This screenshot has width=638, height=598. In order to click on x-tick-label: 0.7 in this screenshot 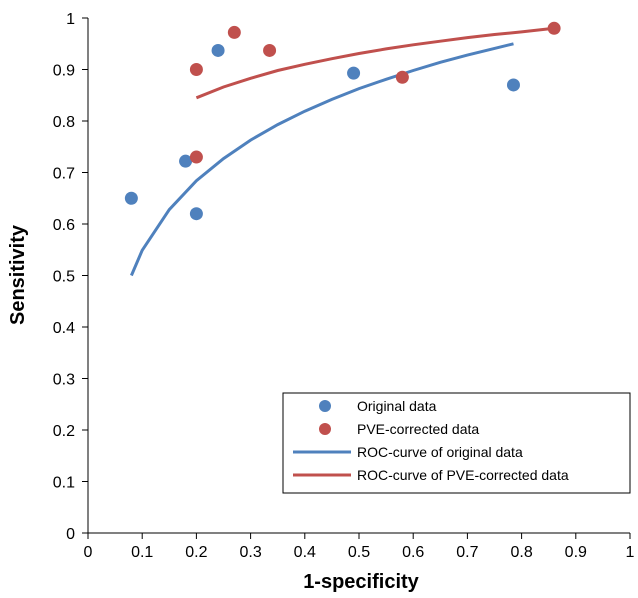, I will do `click(467, 552)`.